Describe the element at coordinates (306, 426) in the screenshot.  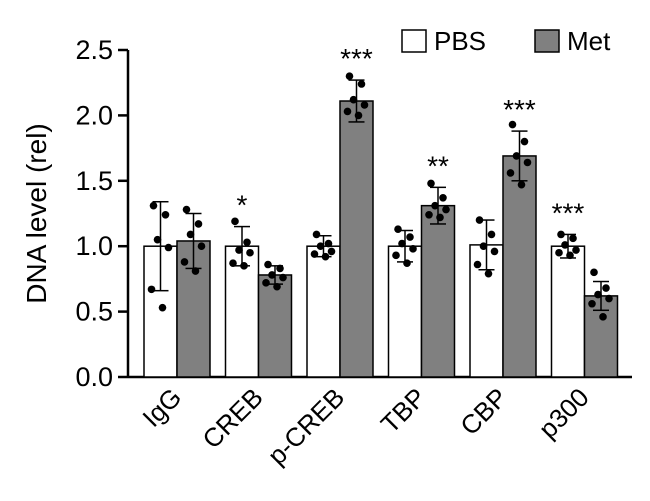
I see `x-tick-label: p-CREB` at that location.